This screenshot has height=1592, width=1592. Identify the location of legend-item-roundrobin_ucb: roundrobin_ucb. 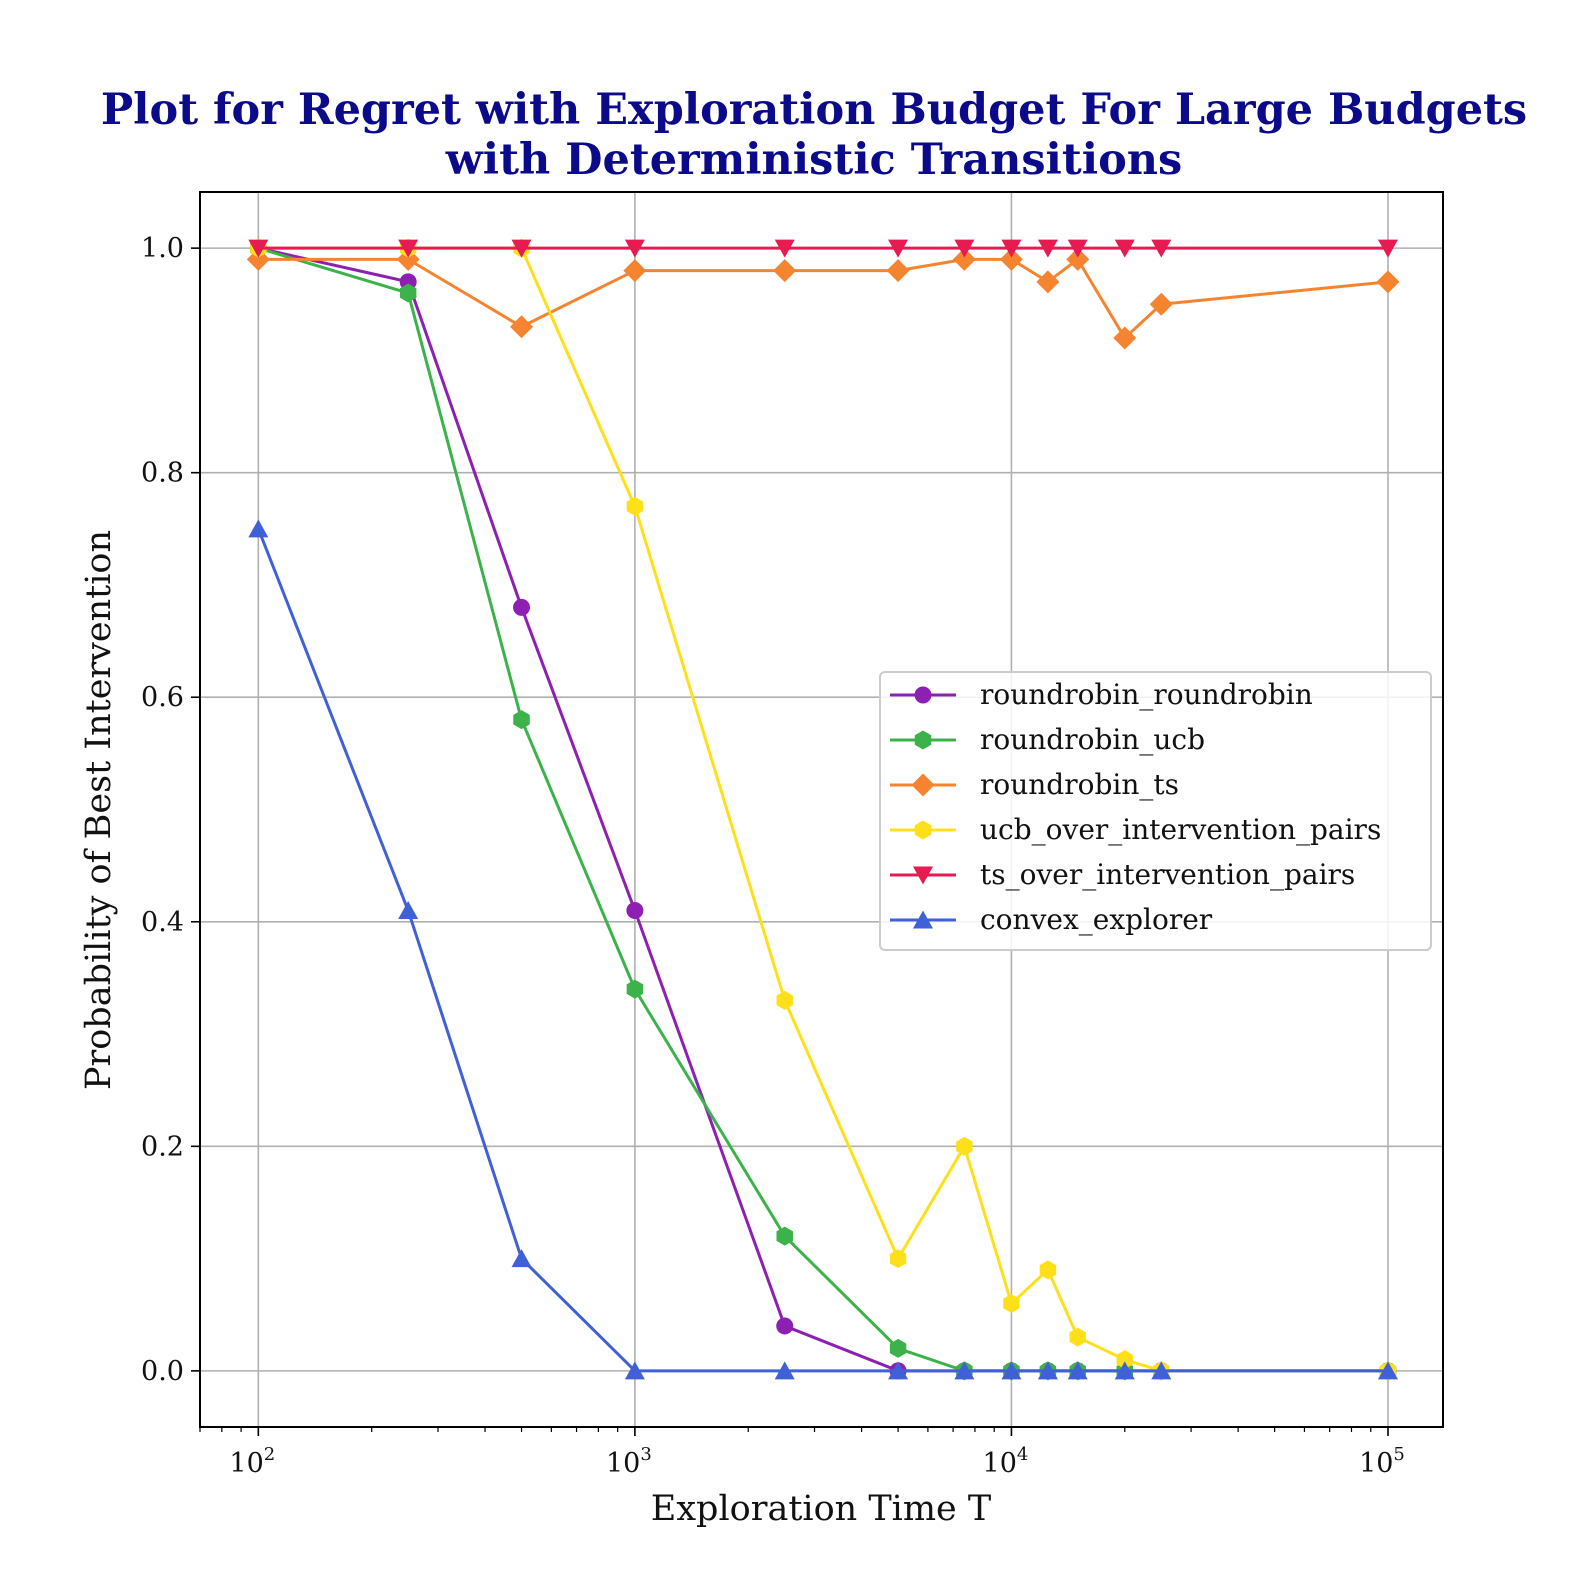
(1047, 739).